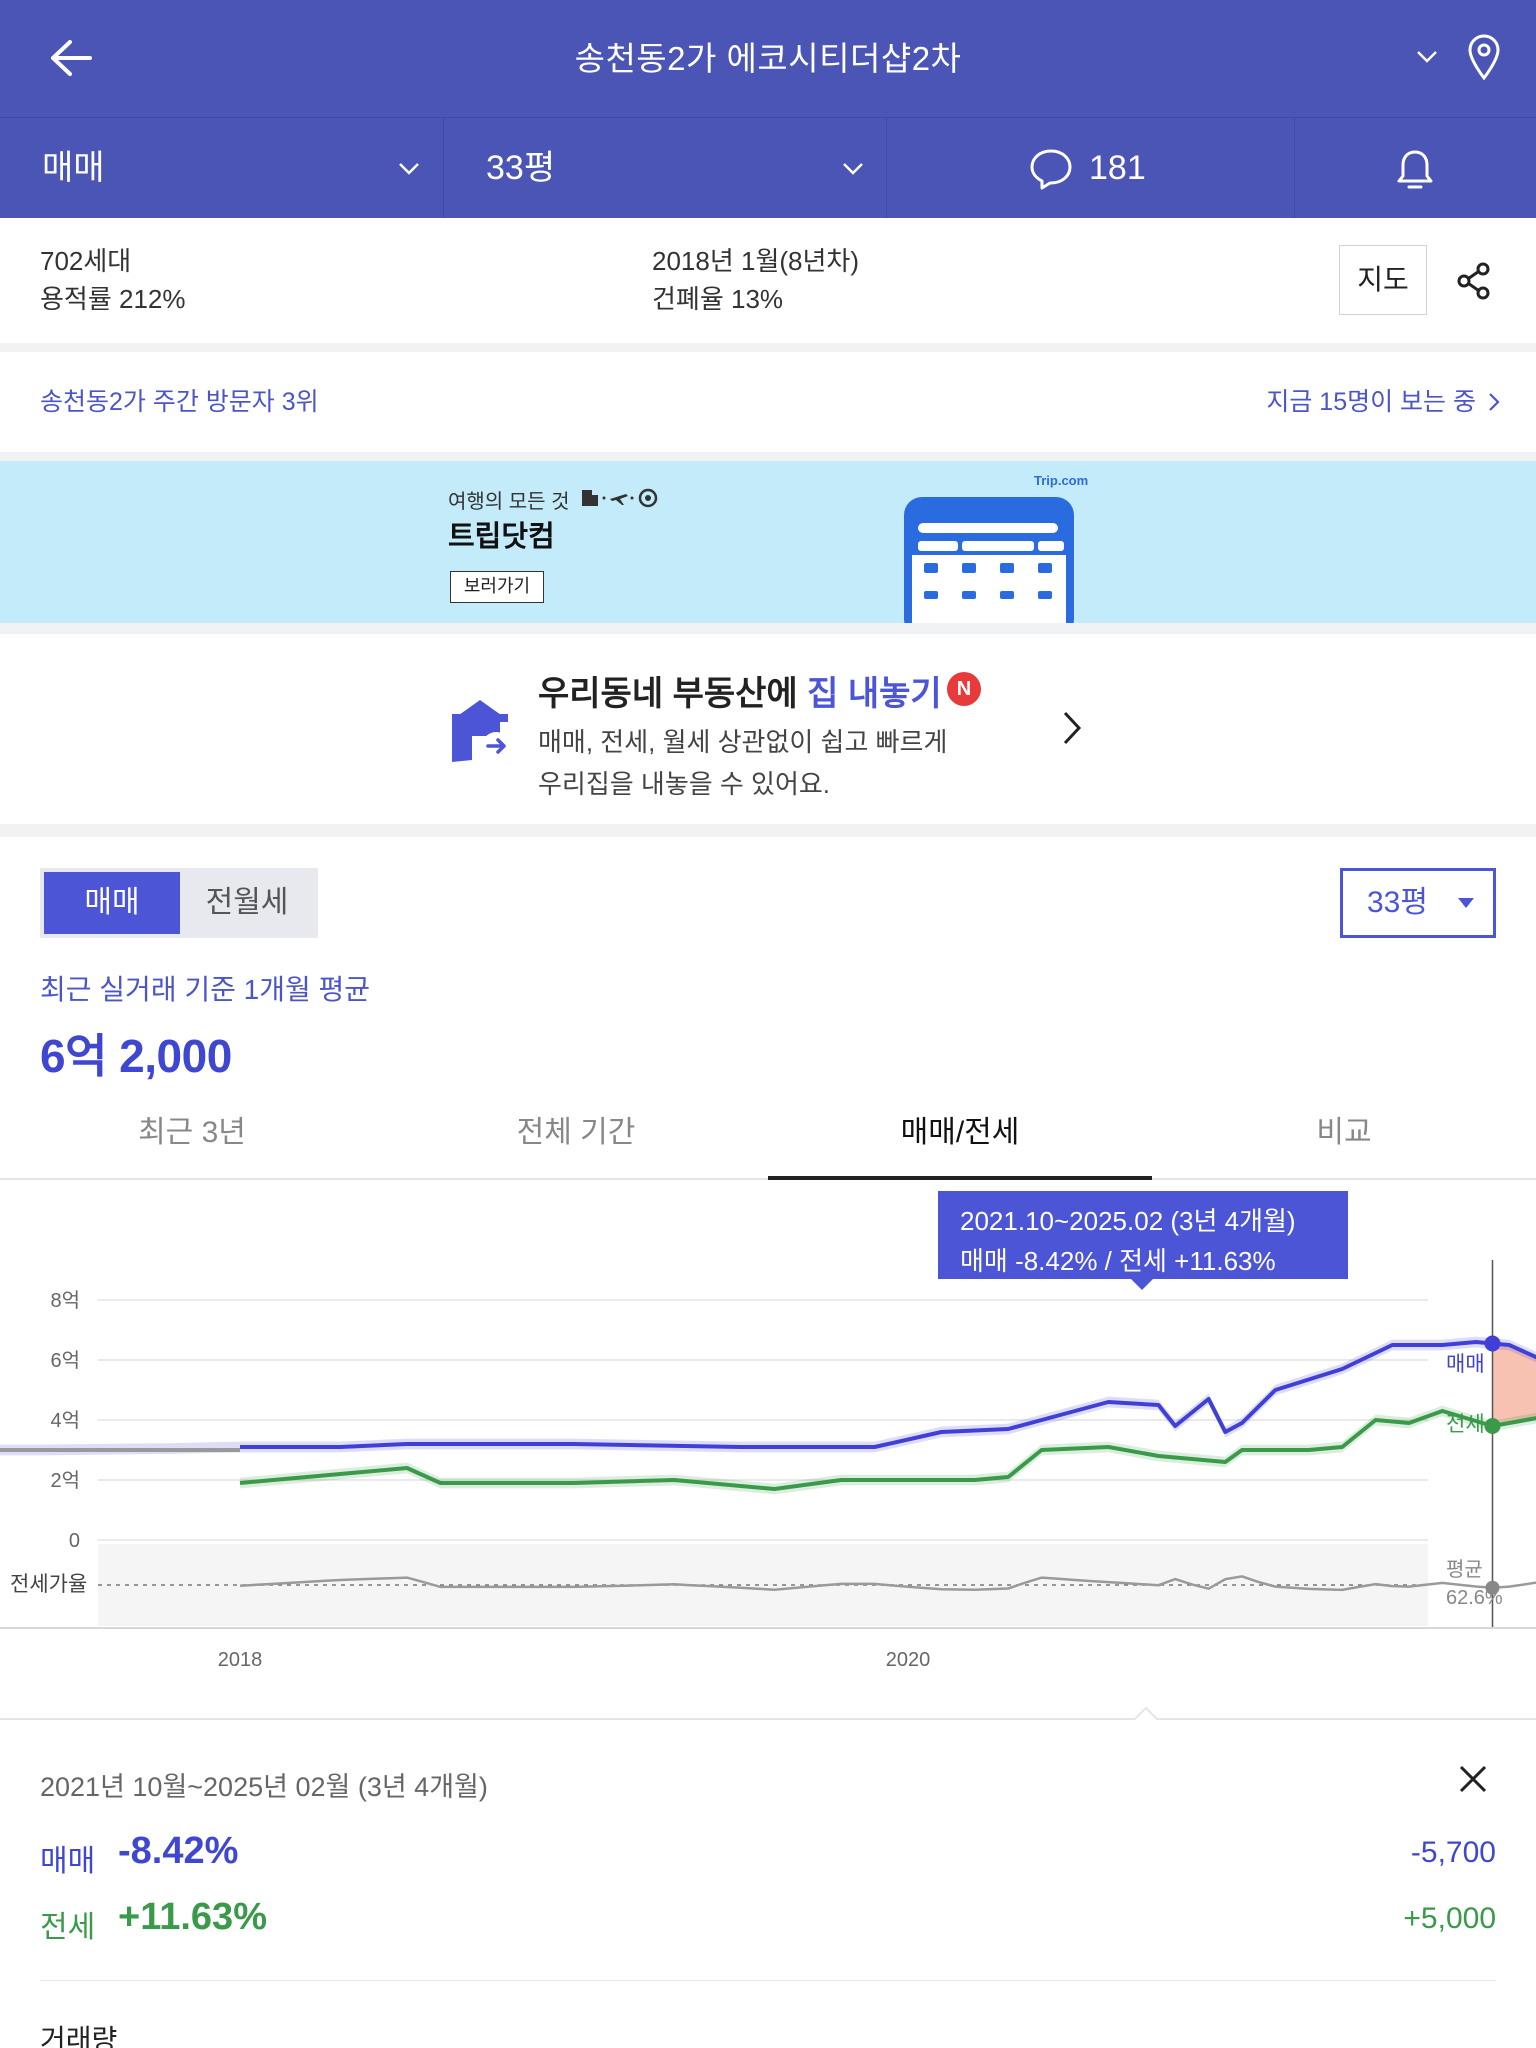  I want to click on sale-range-band, so click(768, 1396).